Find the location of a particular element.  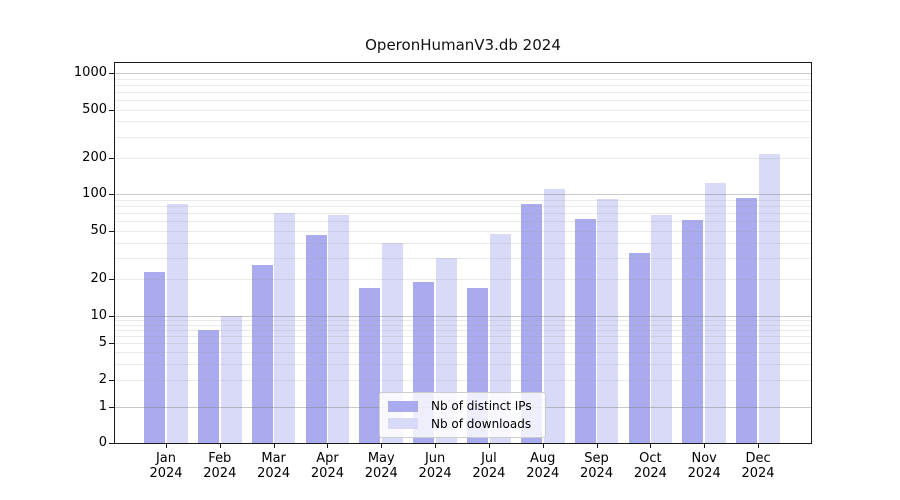

y-tick-label: 1 is located at coordinates (102, 407).